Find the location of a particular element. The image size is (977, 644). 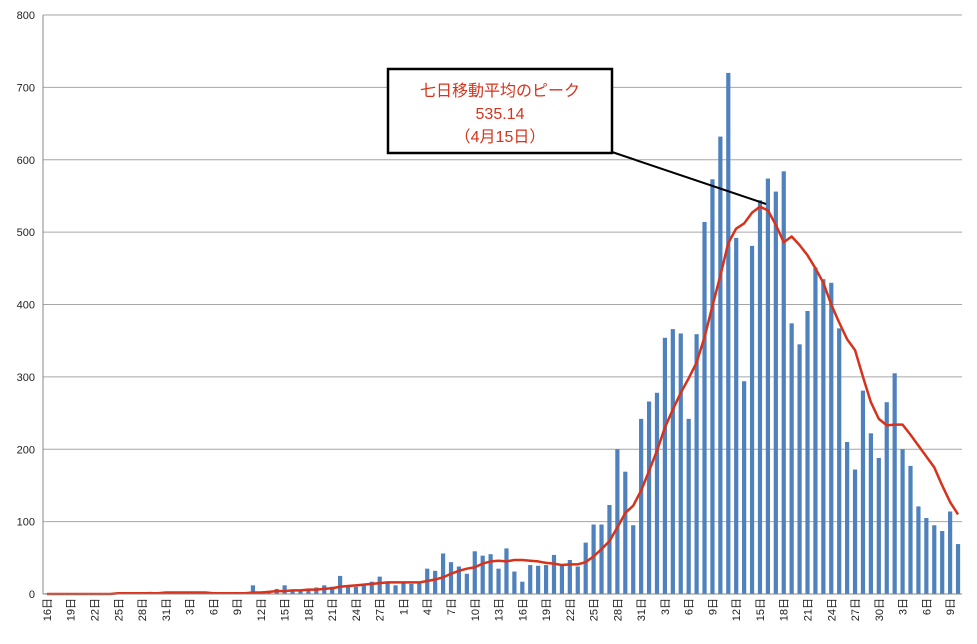

x-tick-label: 15日 is located at coordinates (761, 609).